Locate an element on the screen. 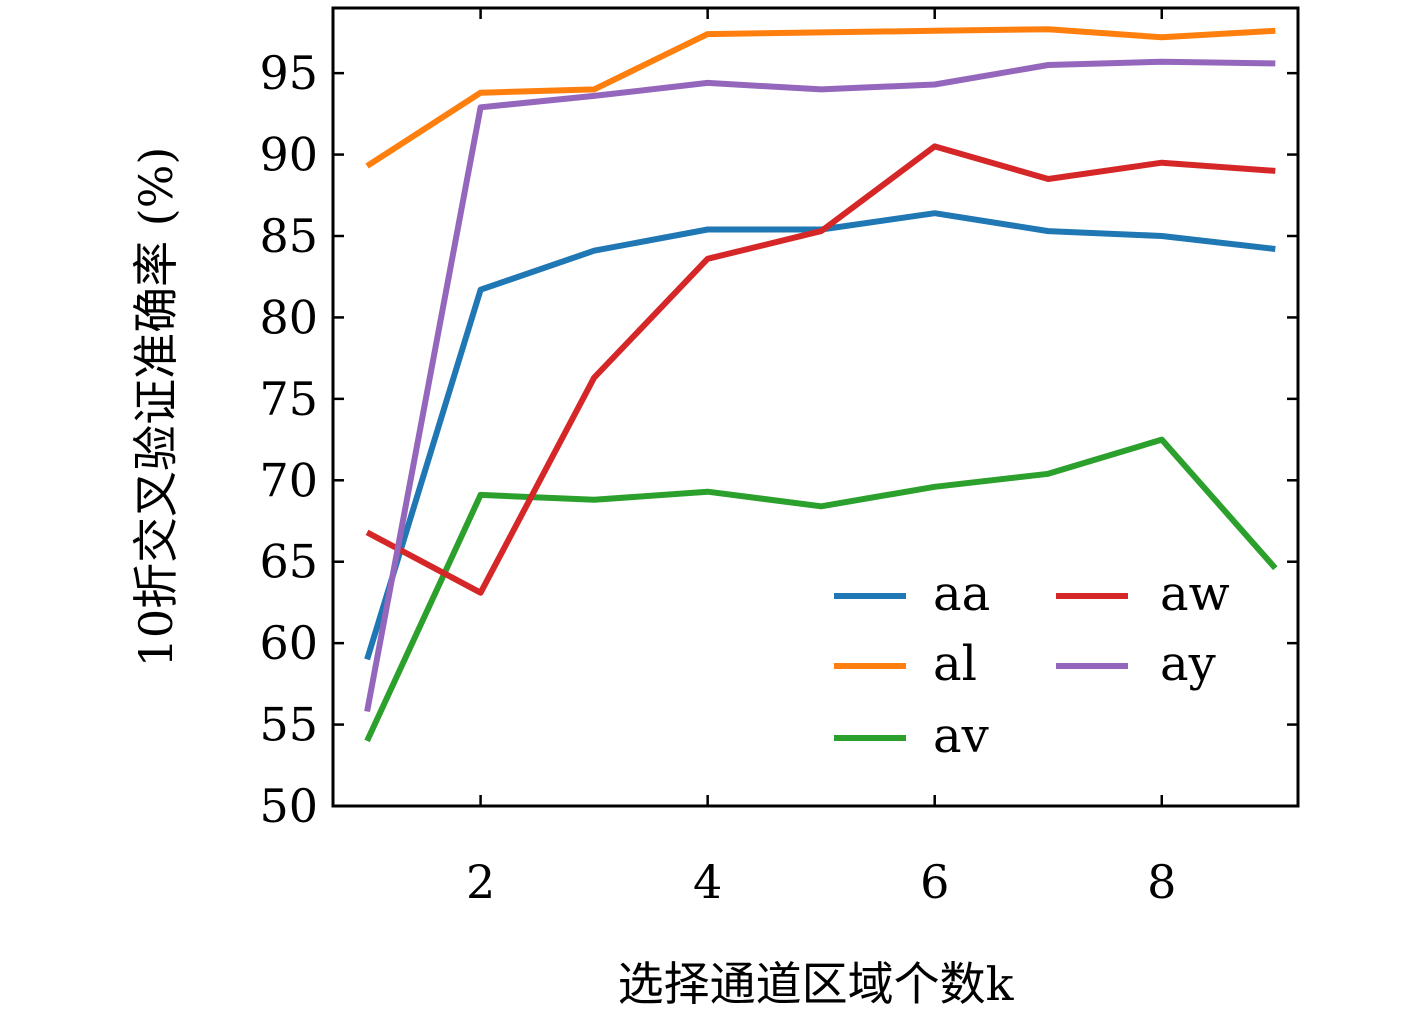 The height and width of the screenshot is (1028, 1417). y-tick-label-60: 60 is located at coordinates (288, 643).